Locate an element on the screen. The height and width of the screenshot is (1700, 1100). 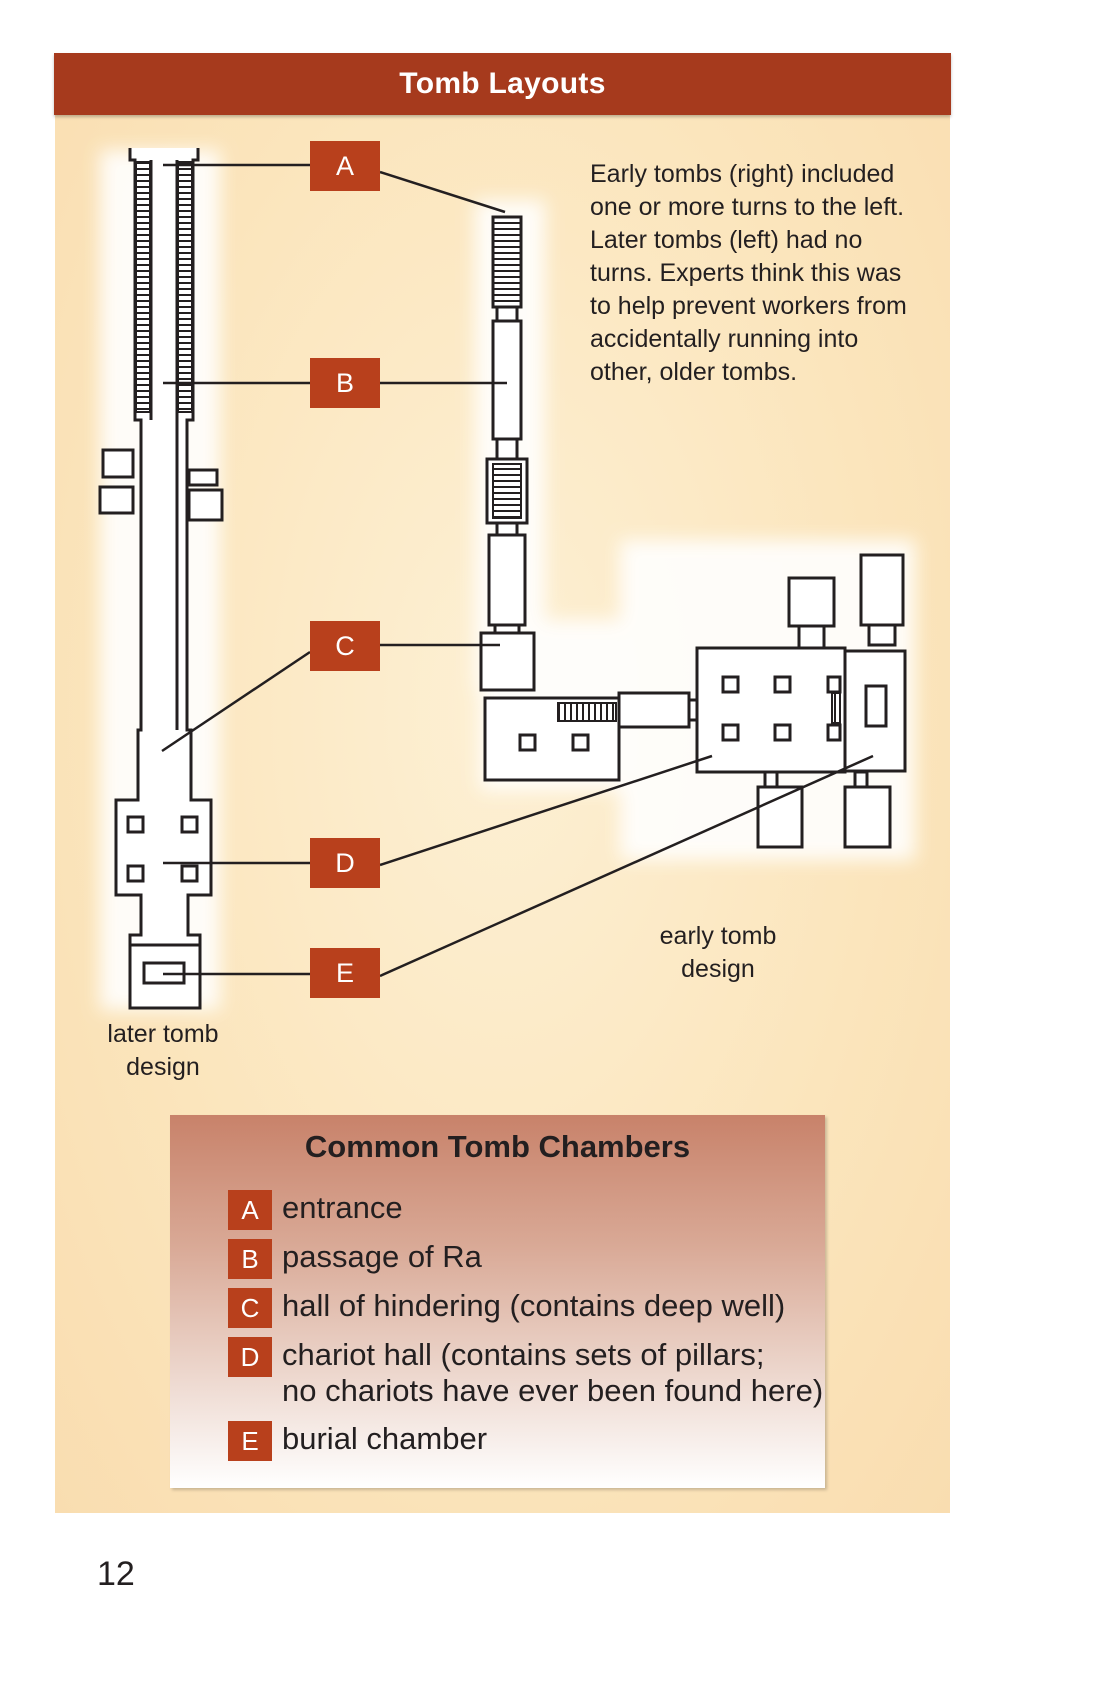
early-tomb-caption-line1: early tomb is located at coordinates (718, 936).